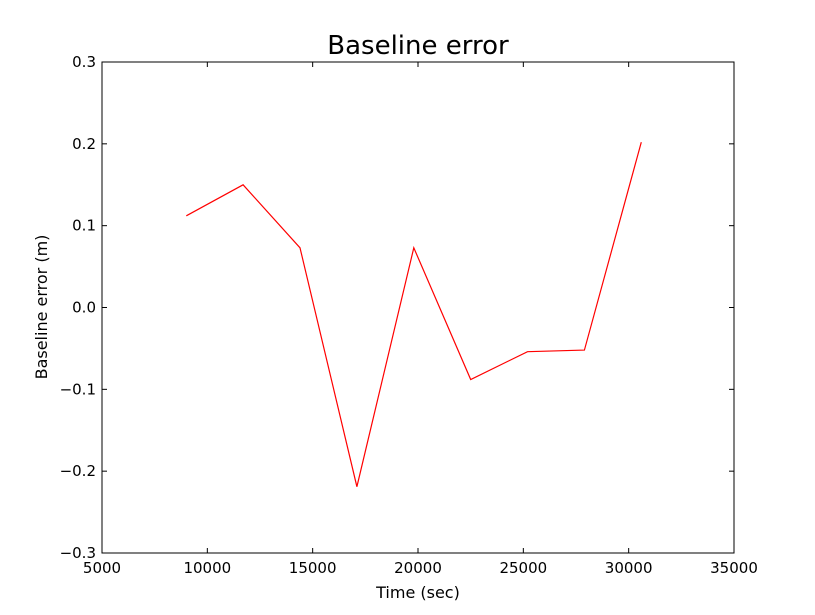 The height and width of the screenshot is (615, 815). Describe the element at coordinates (41, 307) in the screenshot. I see `y-axis-label: Baseline error (m)` at that location.